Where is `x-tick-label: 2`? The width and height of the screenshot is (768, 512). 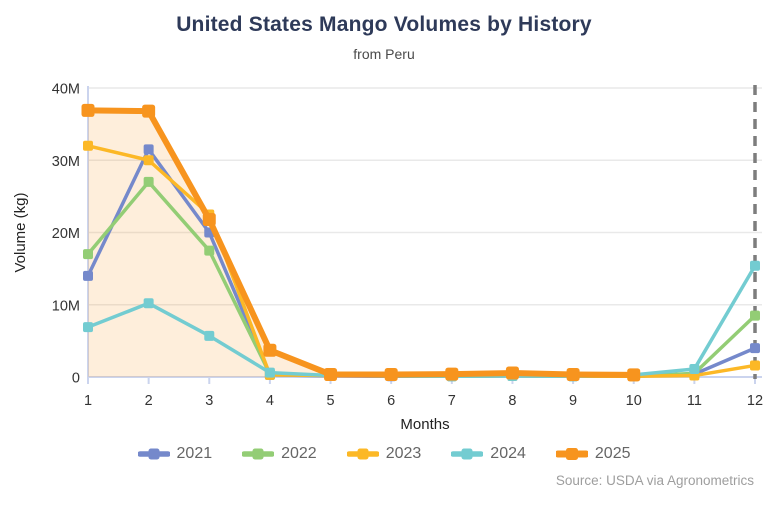
x-tick-label: 2 is located at coordinates (149, 401).